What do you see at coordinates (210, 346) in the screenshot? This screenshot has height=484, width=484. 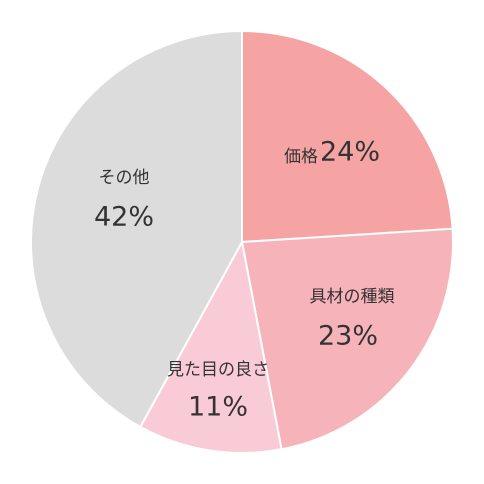 I see `pie-slice` at bounding box center [210, 346].